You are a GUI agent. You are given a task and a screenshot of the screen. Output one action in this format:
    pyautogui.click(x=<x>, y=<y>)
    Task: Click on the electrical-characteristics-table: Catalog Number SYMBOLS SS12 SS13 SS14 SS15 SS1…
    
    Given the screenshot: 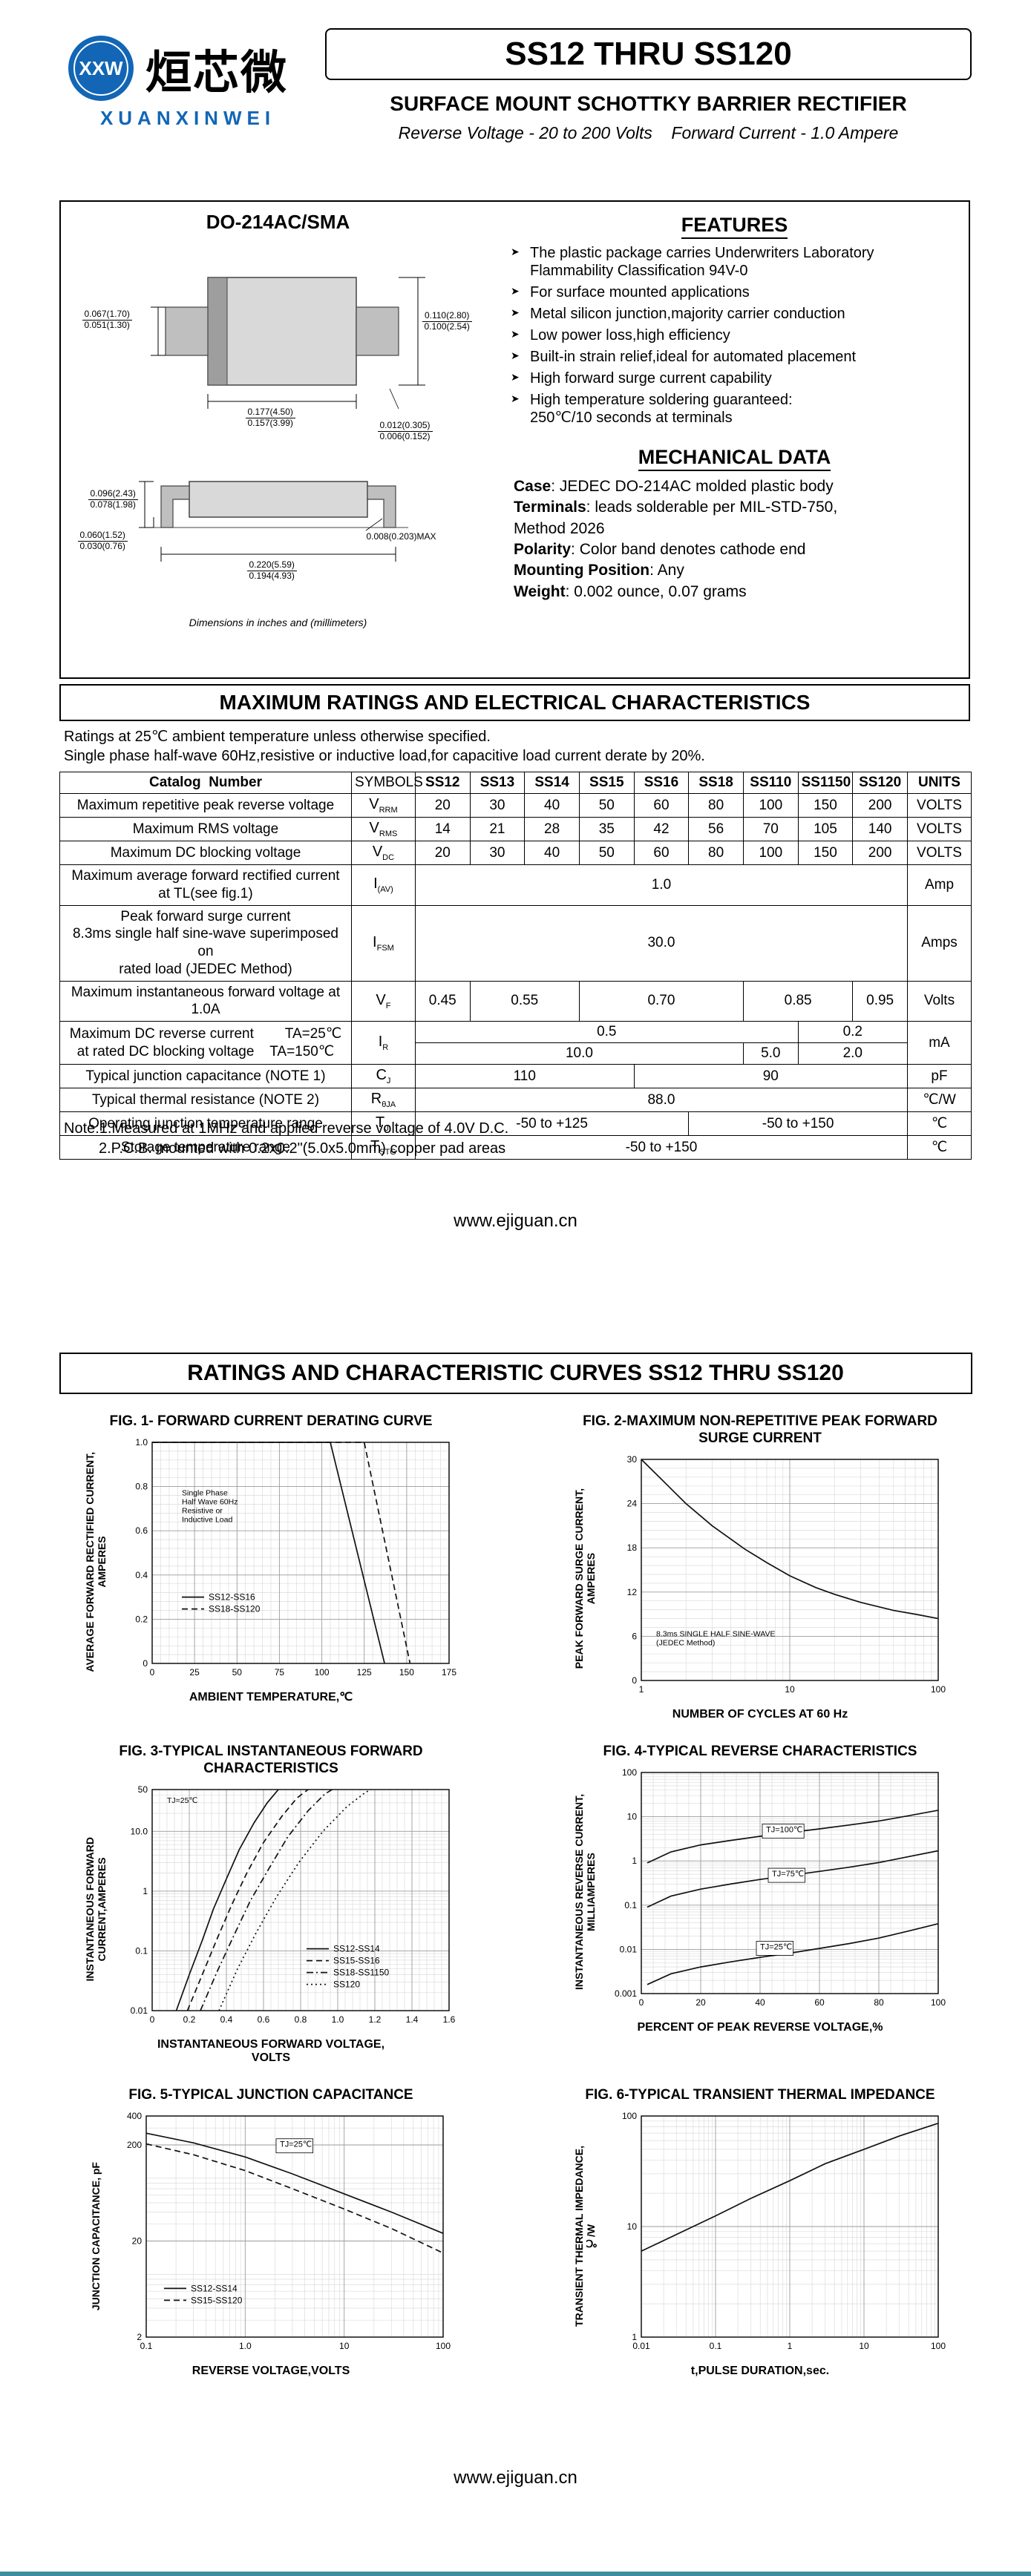 What is the action you would take?
    pyautogui.click(x=515, y=966)
    